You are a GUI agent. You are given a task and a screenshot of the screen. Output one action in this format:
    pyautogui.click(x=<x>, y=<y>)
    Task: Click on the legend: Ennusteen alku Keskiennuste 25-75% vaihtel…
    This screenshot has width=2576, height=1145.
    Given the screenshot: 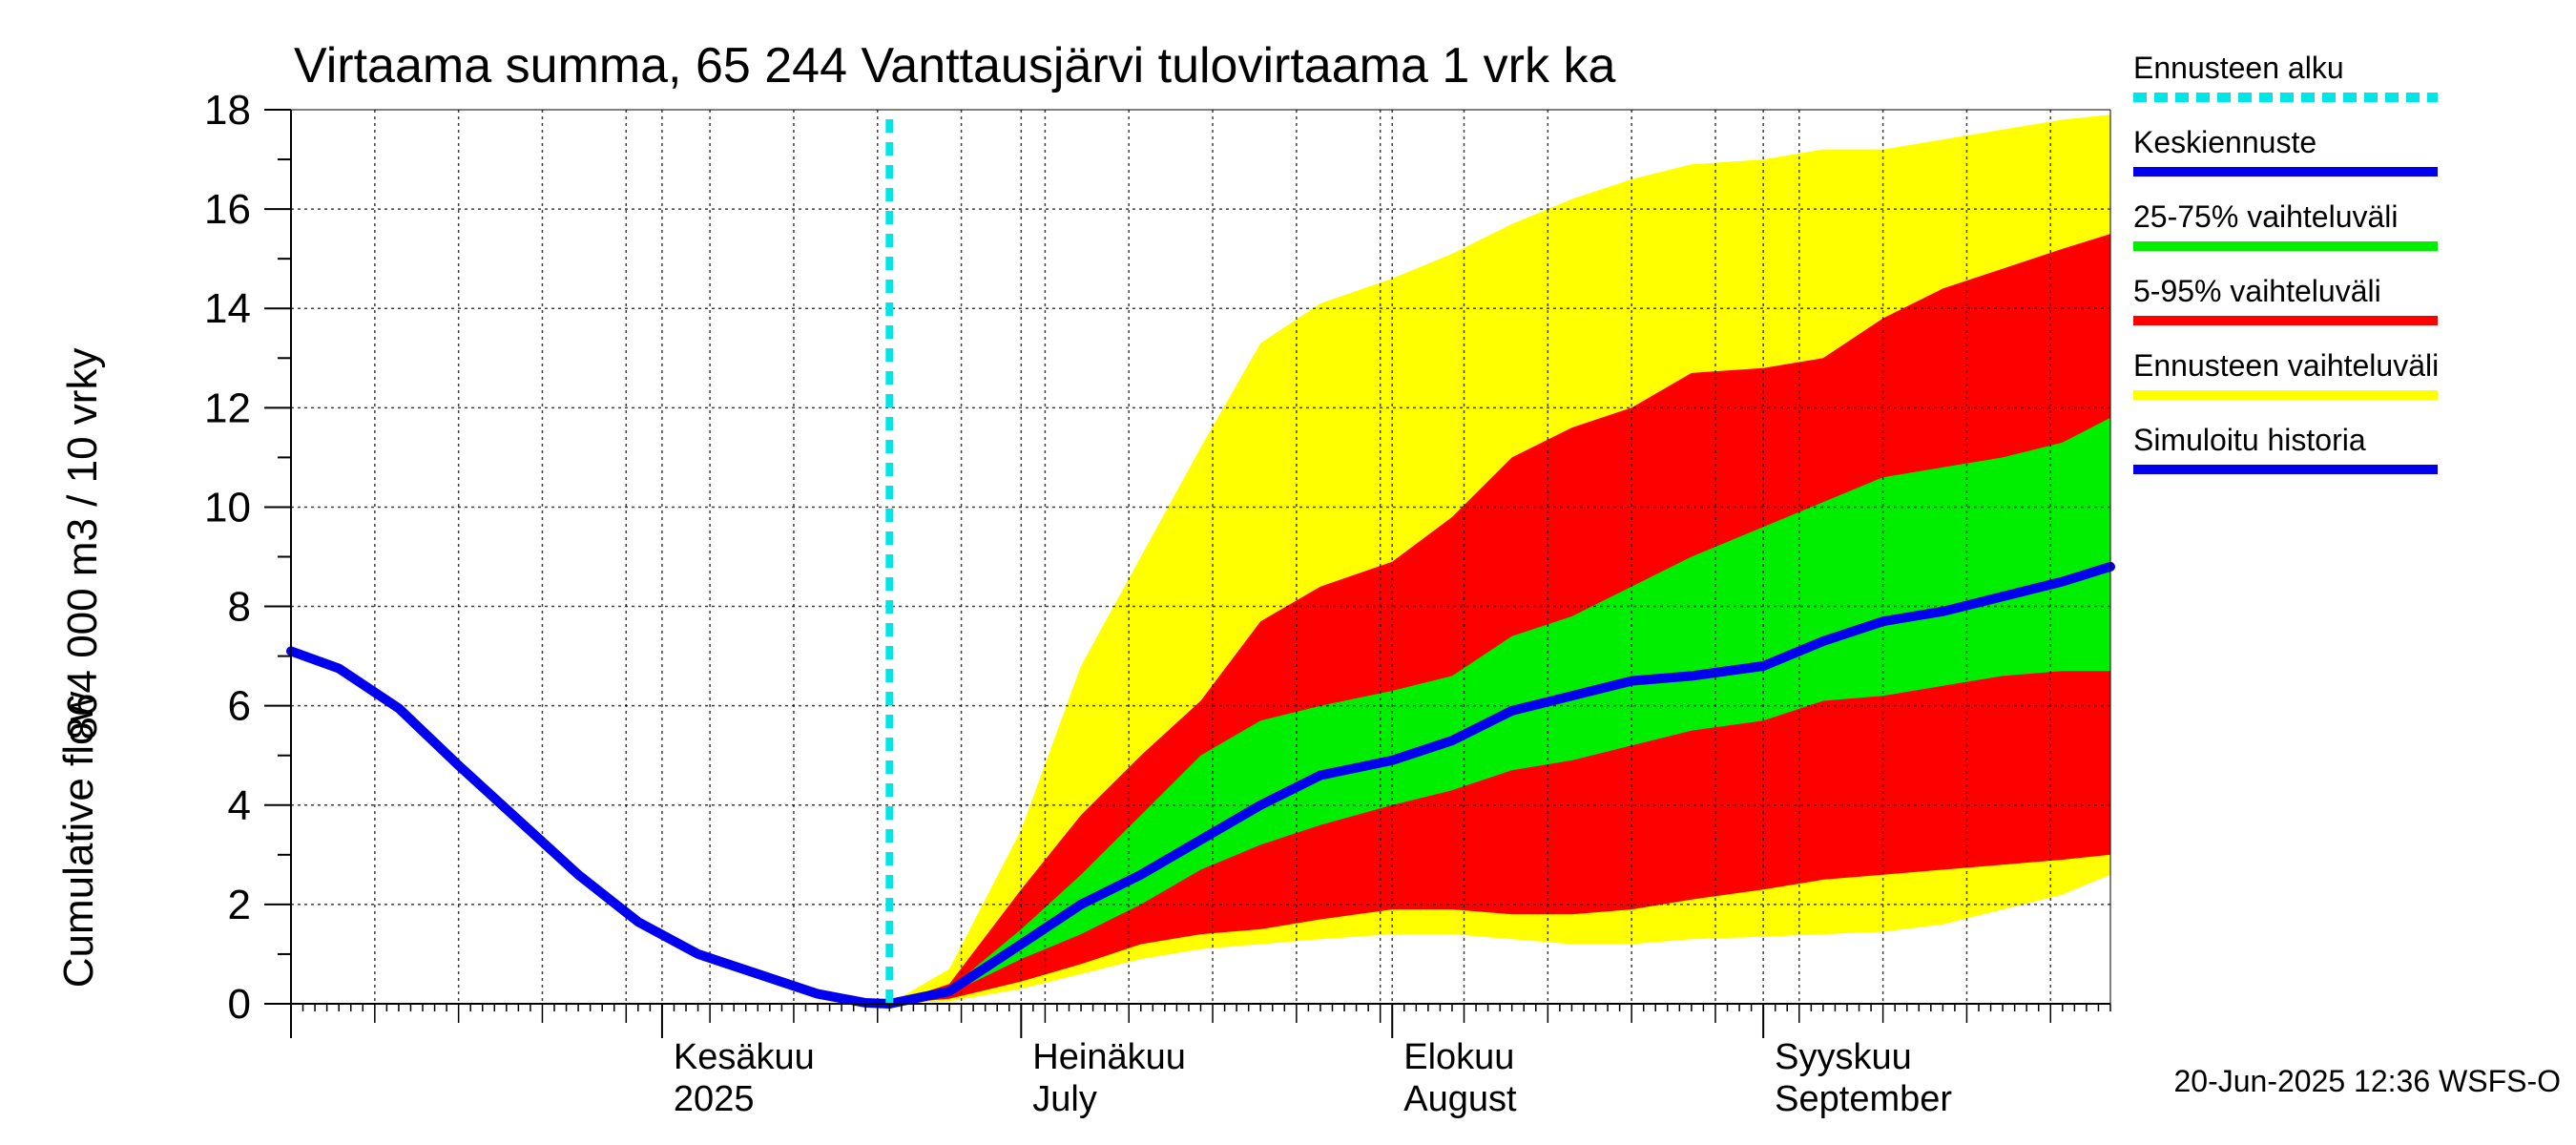 What is the action you would take?
    pyautogui.click(x=2286, y=262)
    